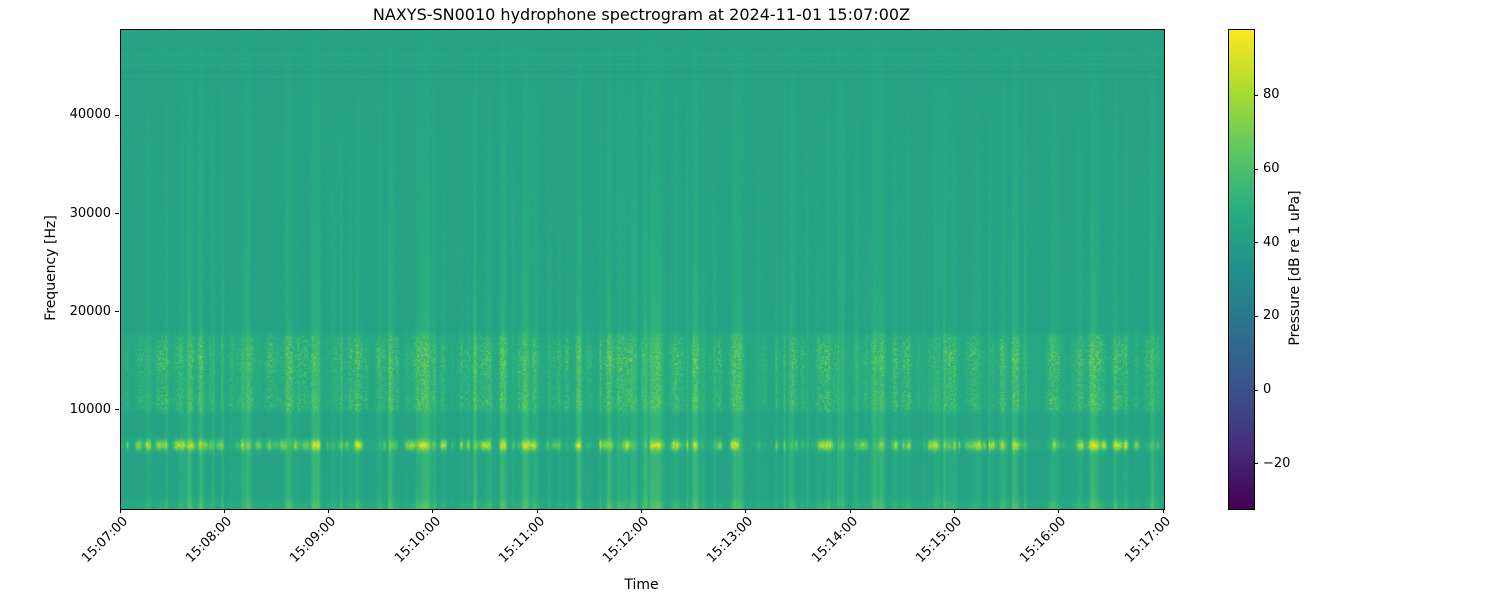 The height and width of the screenshot is (600, 1500). I want to click on x-tick-label: 15:17:00, so click(1147, 540).